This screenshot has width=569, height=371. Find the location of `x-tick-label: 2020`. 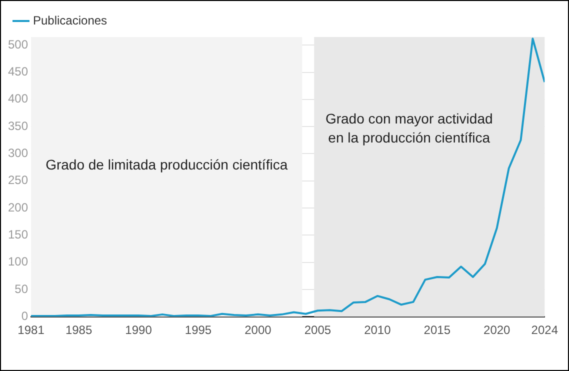

x-tick-label: 2020 is located at coordinates (497, 330).